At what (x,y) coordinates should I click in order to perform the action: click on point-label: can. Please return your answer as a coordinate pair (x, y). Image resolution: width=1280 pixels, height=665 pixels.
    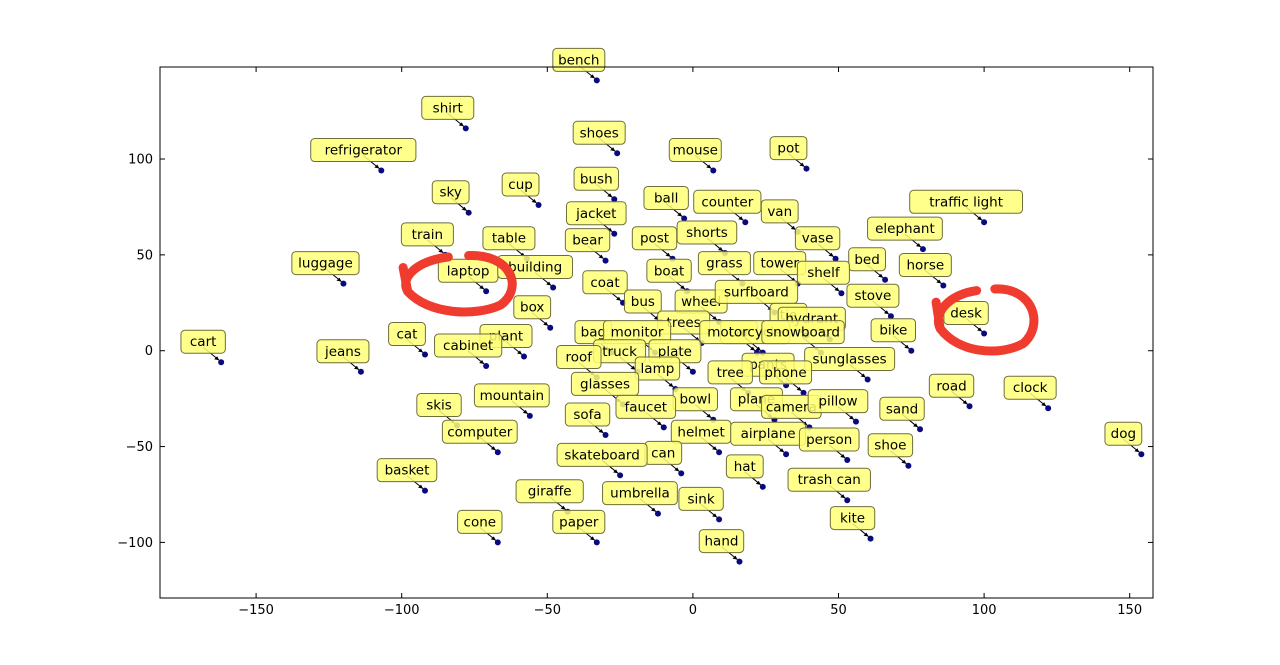
    Looking at the image, I should click on (663, 453).